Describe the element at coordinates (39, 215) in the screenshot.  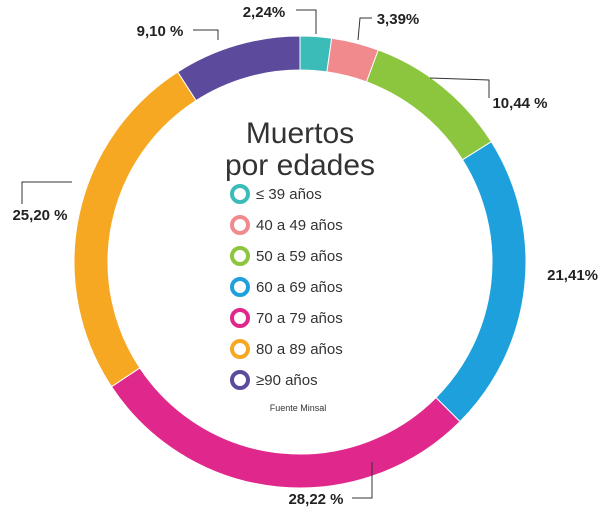
I see `value-label-80-a-89-a-os: 25,20 %` at that location.